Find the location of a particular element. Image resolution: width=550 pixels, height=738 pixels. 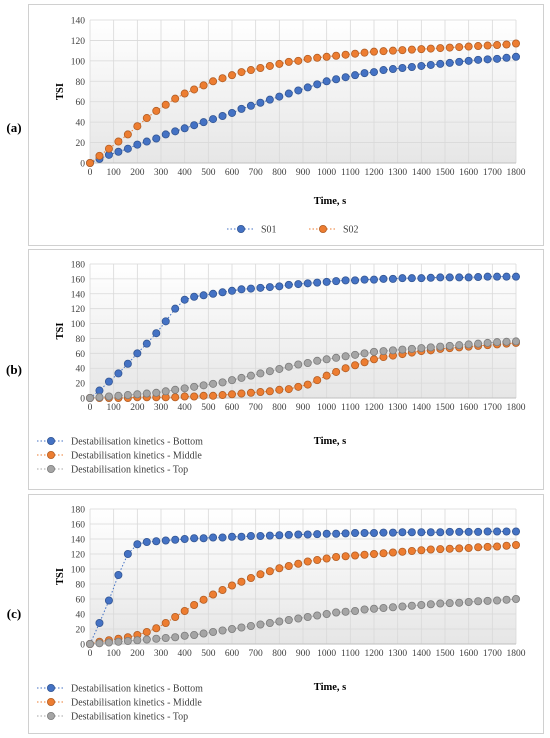

x-tick-label: 1000 is located at coordinates (326, 173).